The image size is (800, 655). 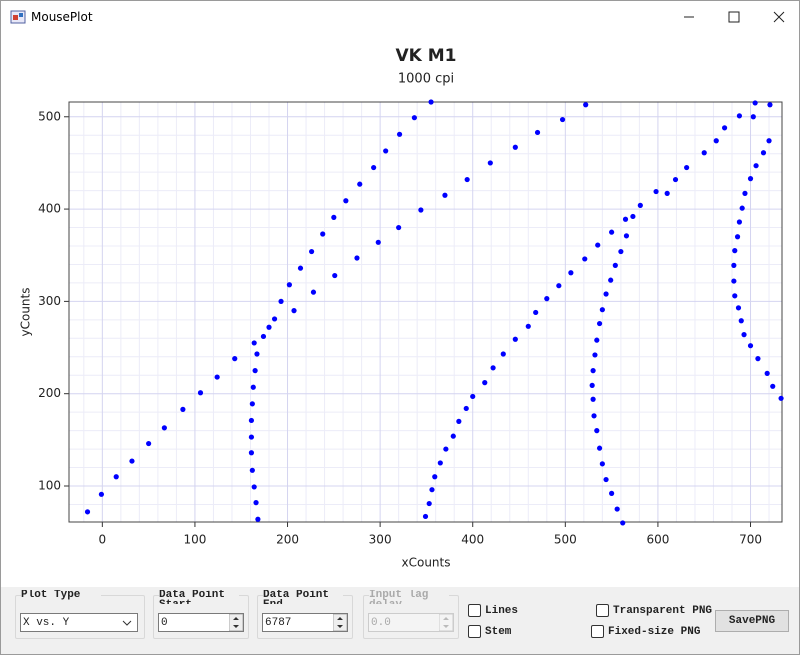 I want to click on end-input: 6787, so click(x=305, y=622).